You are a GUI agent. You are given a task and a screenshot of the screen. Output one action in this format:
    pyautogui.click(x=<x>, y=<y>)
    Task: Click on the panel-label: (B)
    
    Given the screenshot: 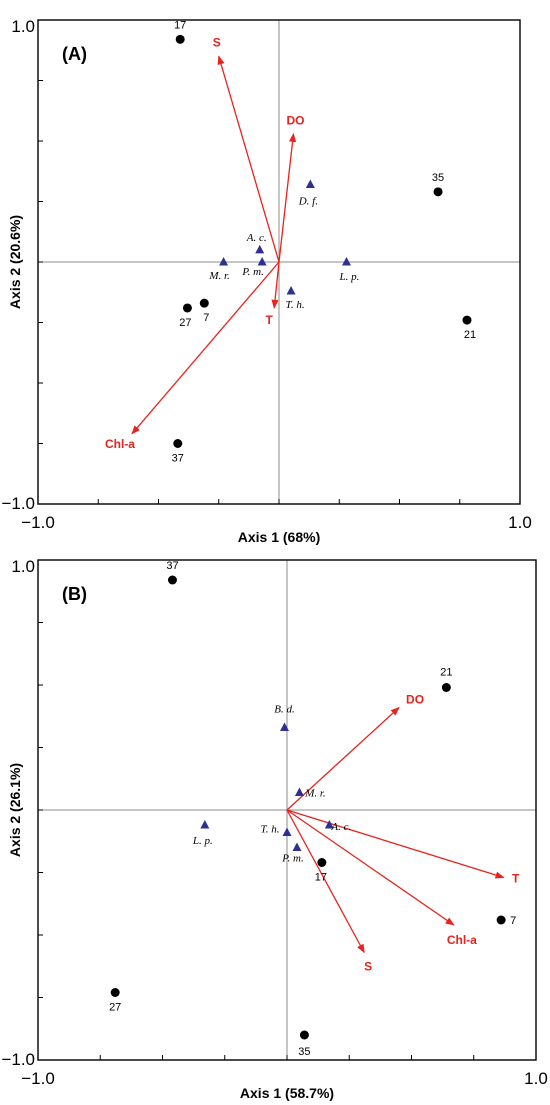 What is the action you would take?
    pyautogui.click(x=74, y=594)
    